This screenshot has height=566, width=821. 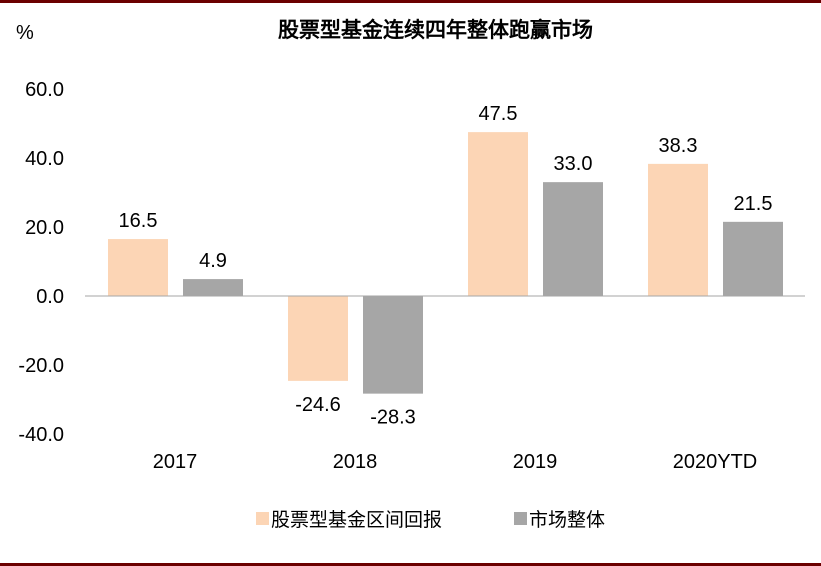 I want to click on data-label: 47.5, so click(x=498, y=114).